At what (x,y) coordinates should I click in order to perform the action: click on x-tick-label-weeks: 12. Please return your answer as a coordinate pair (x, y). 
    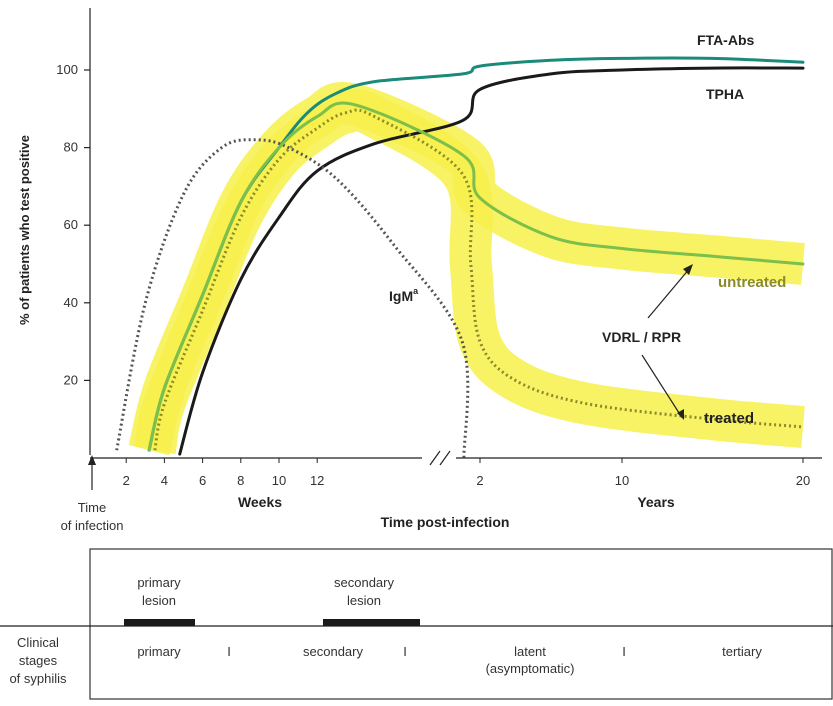
    Looking at the image, I should click on (317, 480).